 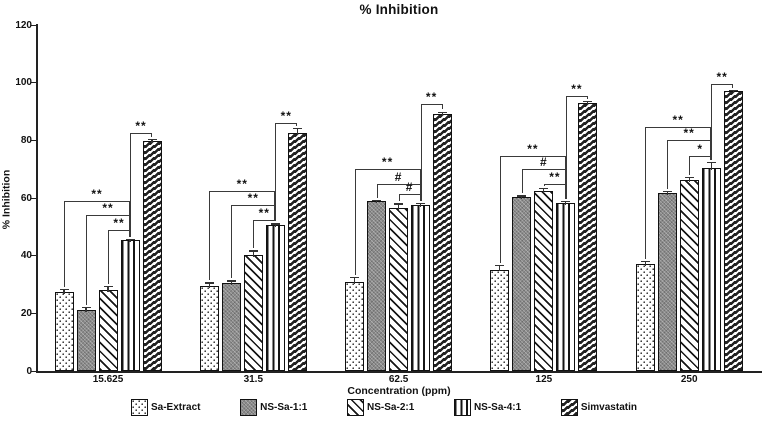 I want to click on x-axis-category-label: 15.625, so click(x=108, y=379).